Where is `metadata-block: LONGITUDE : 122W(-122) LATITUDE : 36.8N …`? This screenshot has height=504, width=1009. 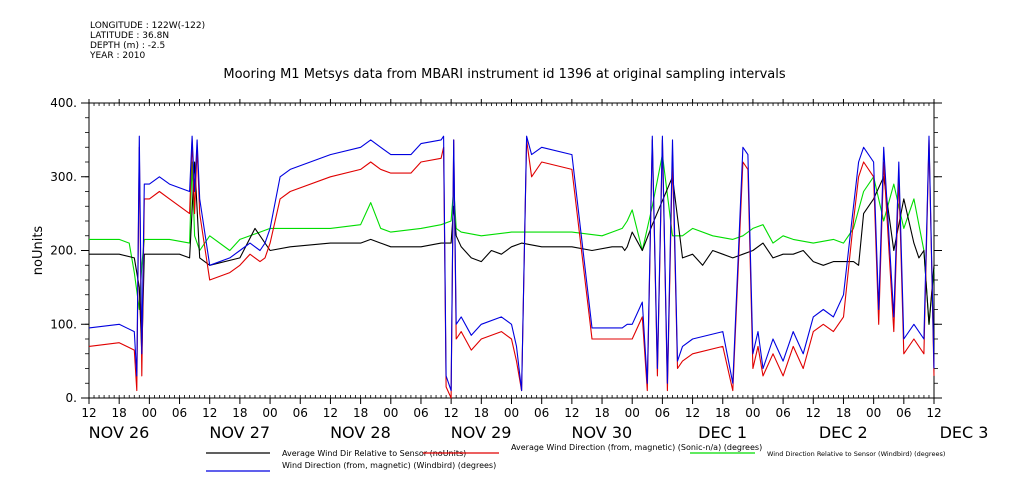
metadata-block: LONGITUDE : 122W(-122) LATITUDE : 36.8N … is located at coordinates (147, 41).